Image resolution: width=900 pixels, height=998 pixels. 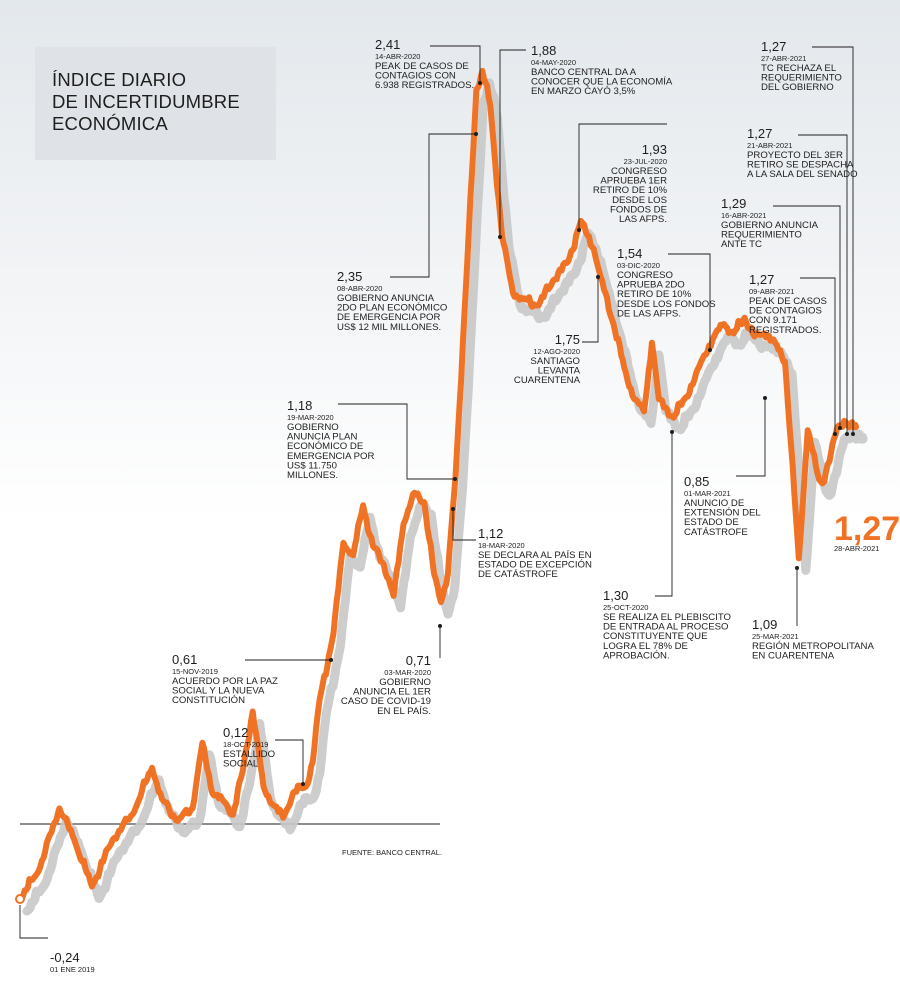 I want to click on annotation-text-4-5: US$ 11.750, so click(x=312, y=465).